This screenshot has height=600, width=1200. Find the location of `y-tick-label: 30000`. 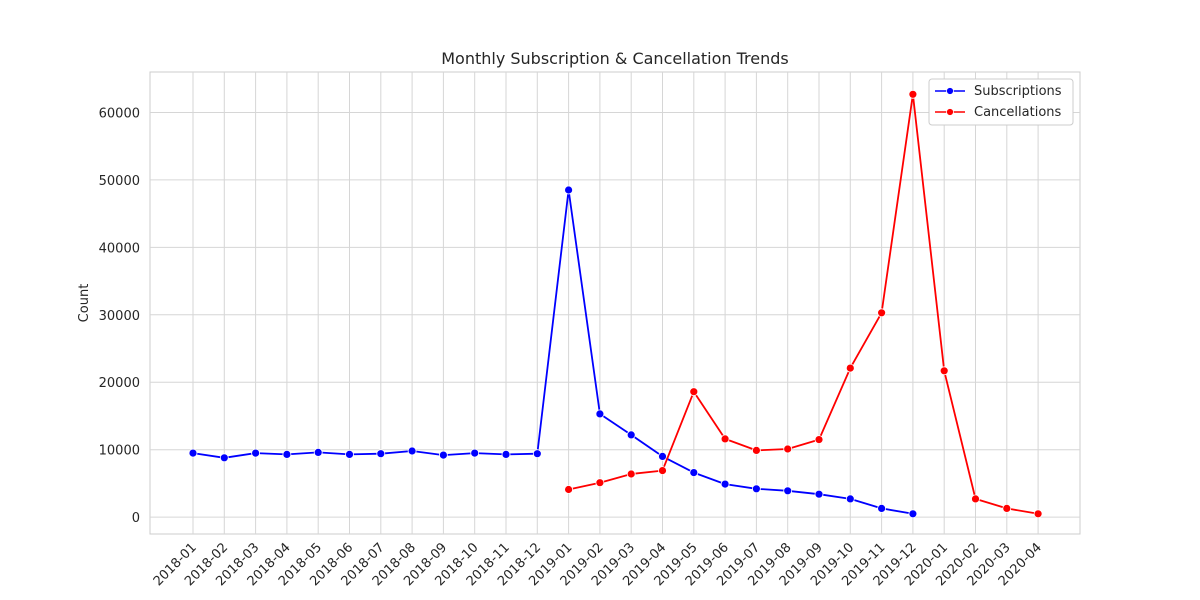

y-tick-label: 30000 is located at coordinates (119, 316).